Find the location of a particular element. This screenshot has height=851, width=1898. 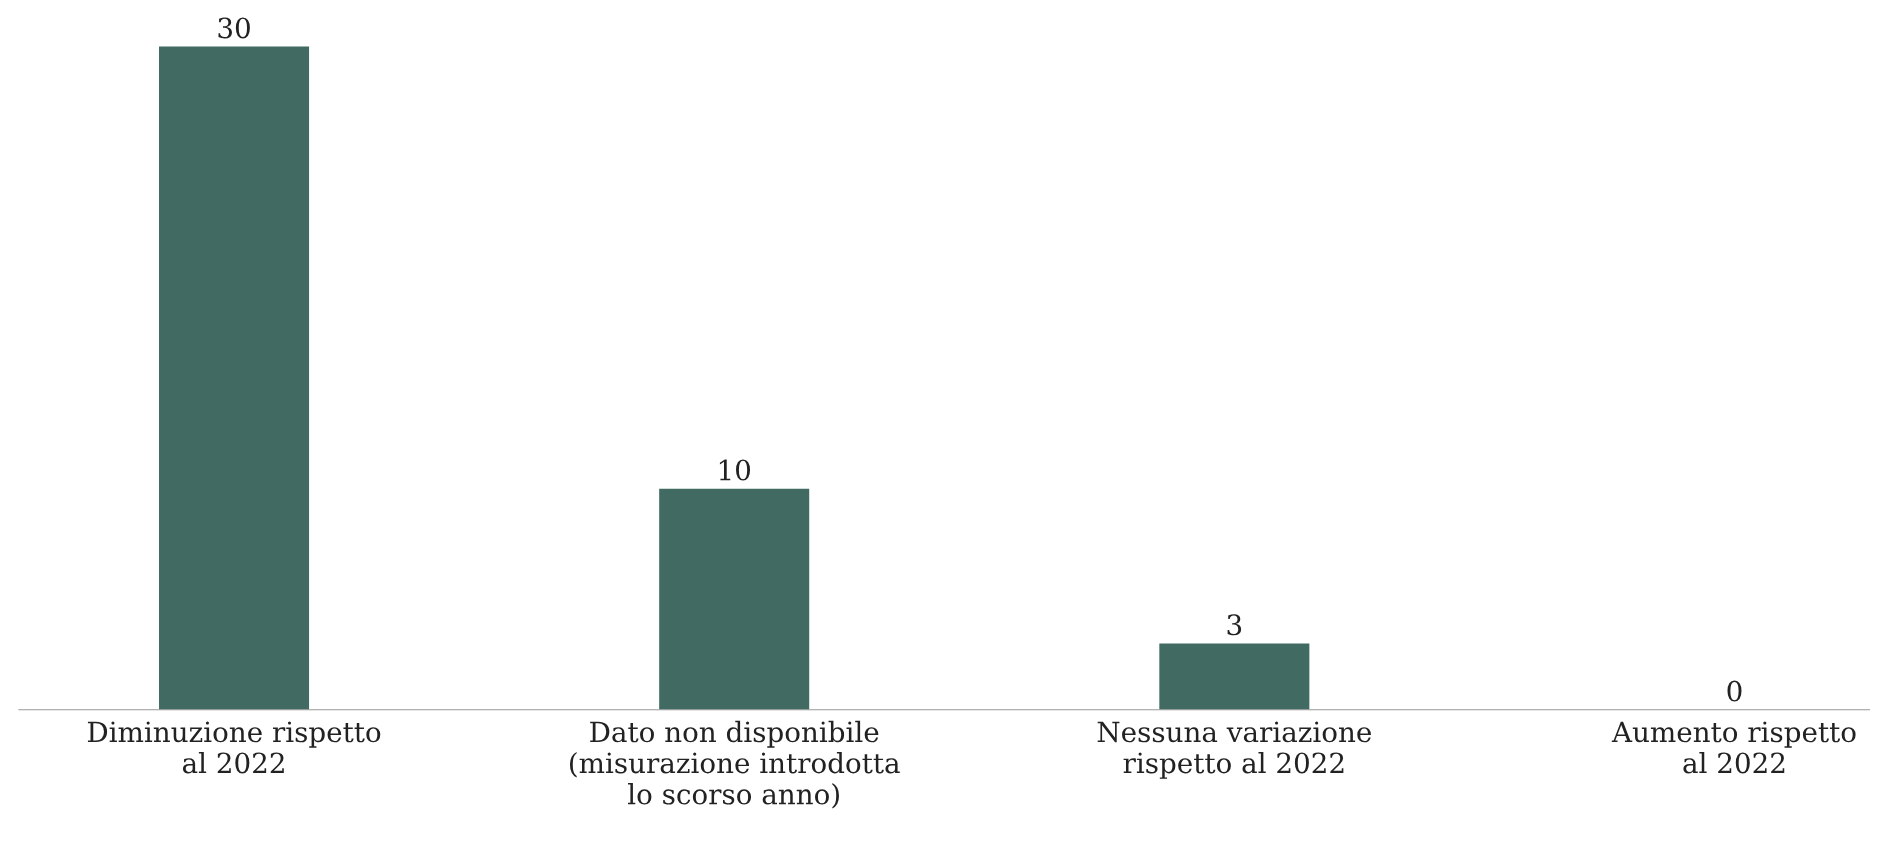

x-tick-label: Diminuzione rispetto al 2022 is located at coordinates (234, 747).